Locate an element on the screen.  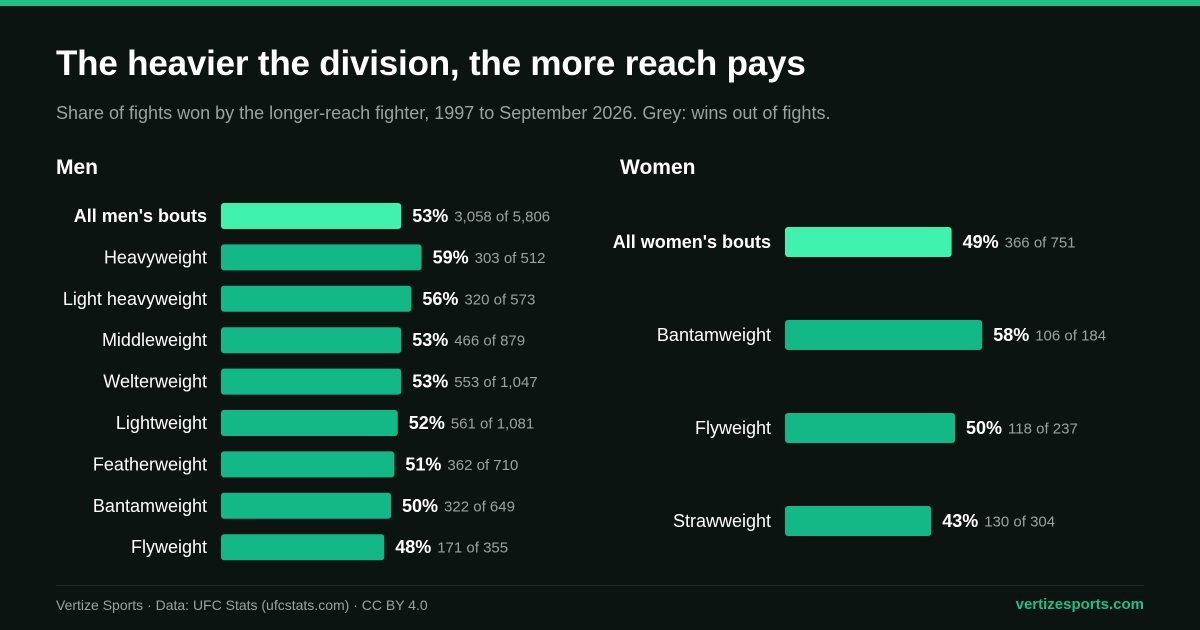
men-count-label: 320 of 573 is located at coordinates (499, 299).